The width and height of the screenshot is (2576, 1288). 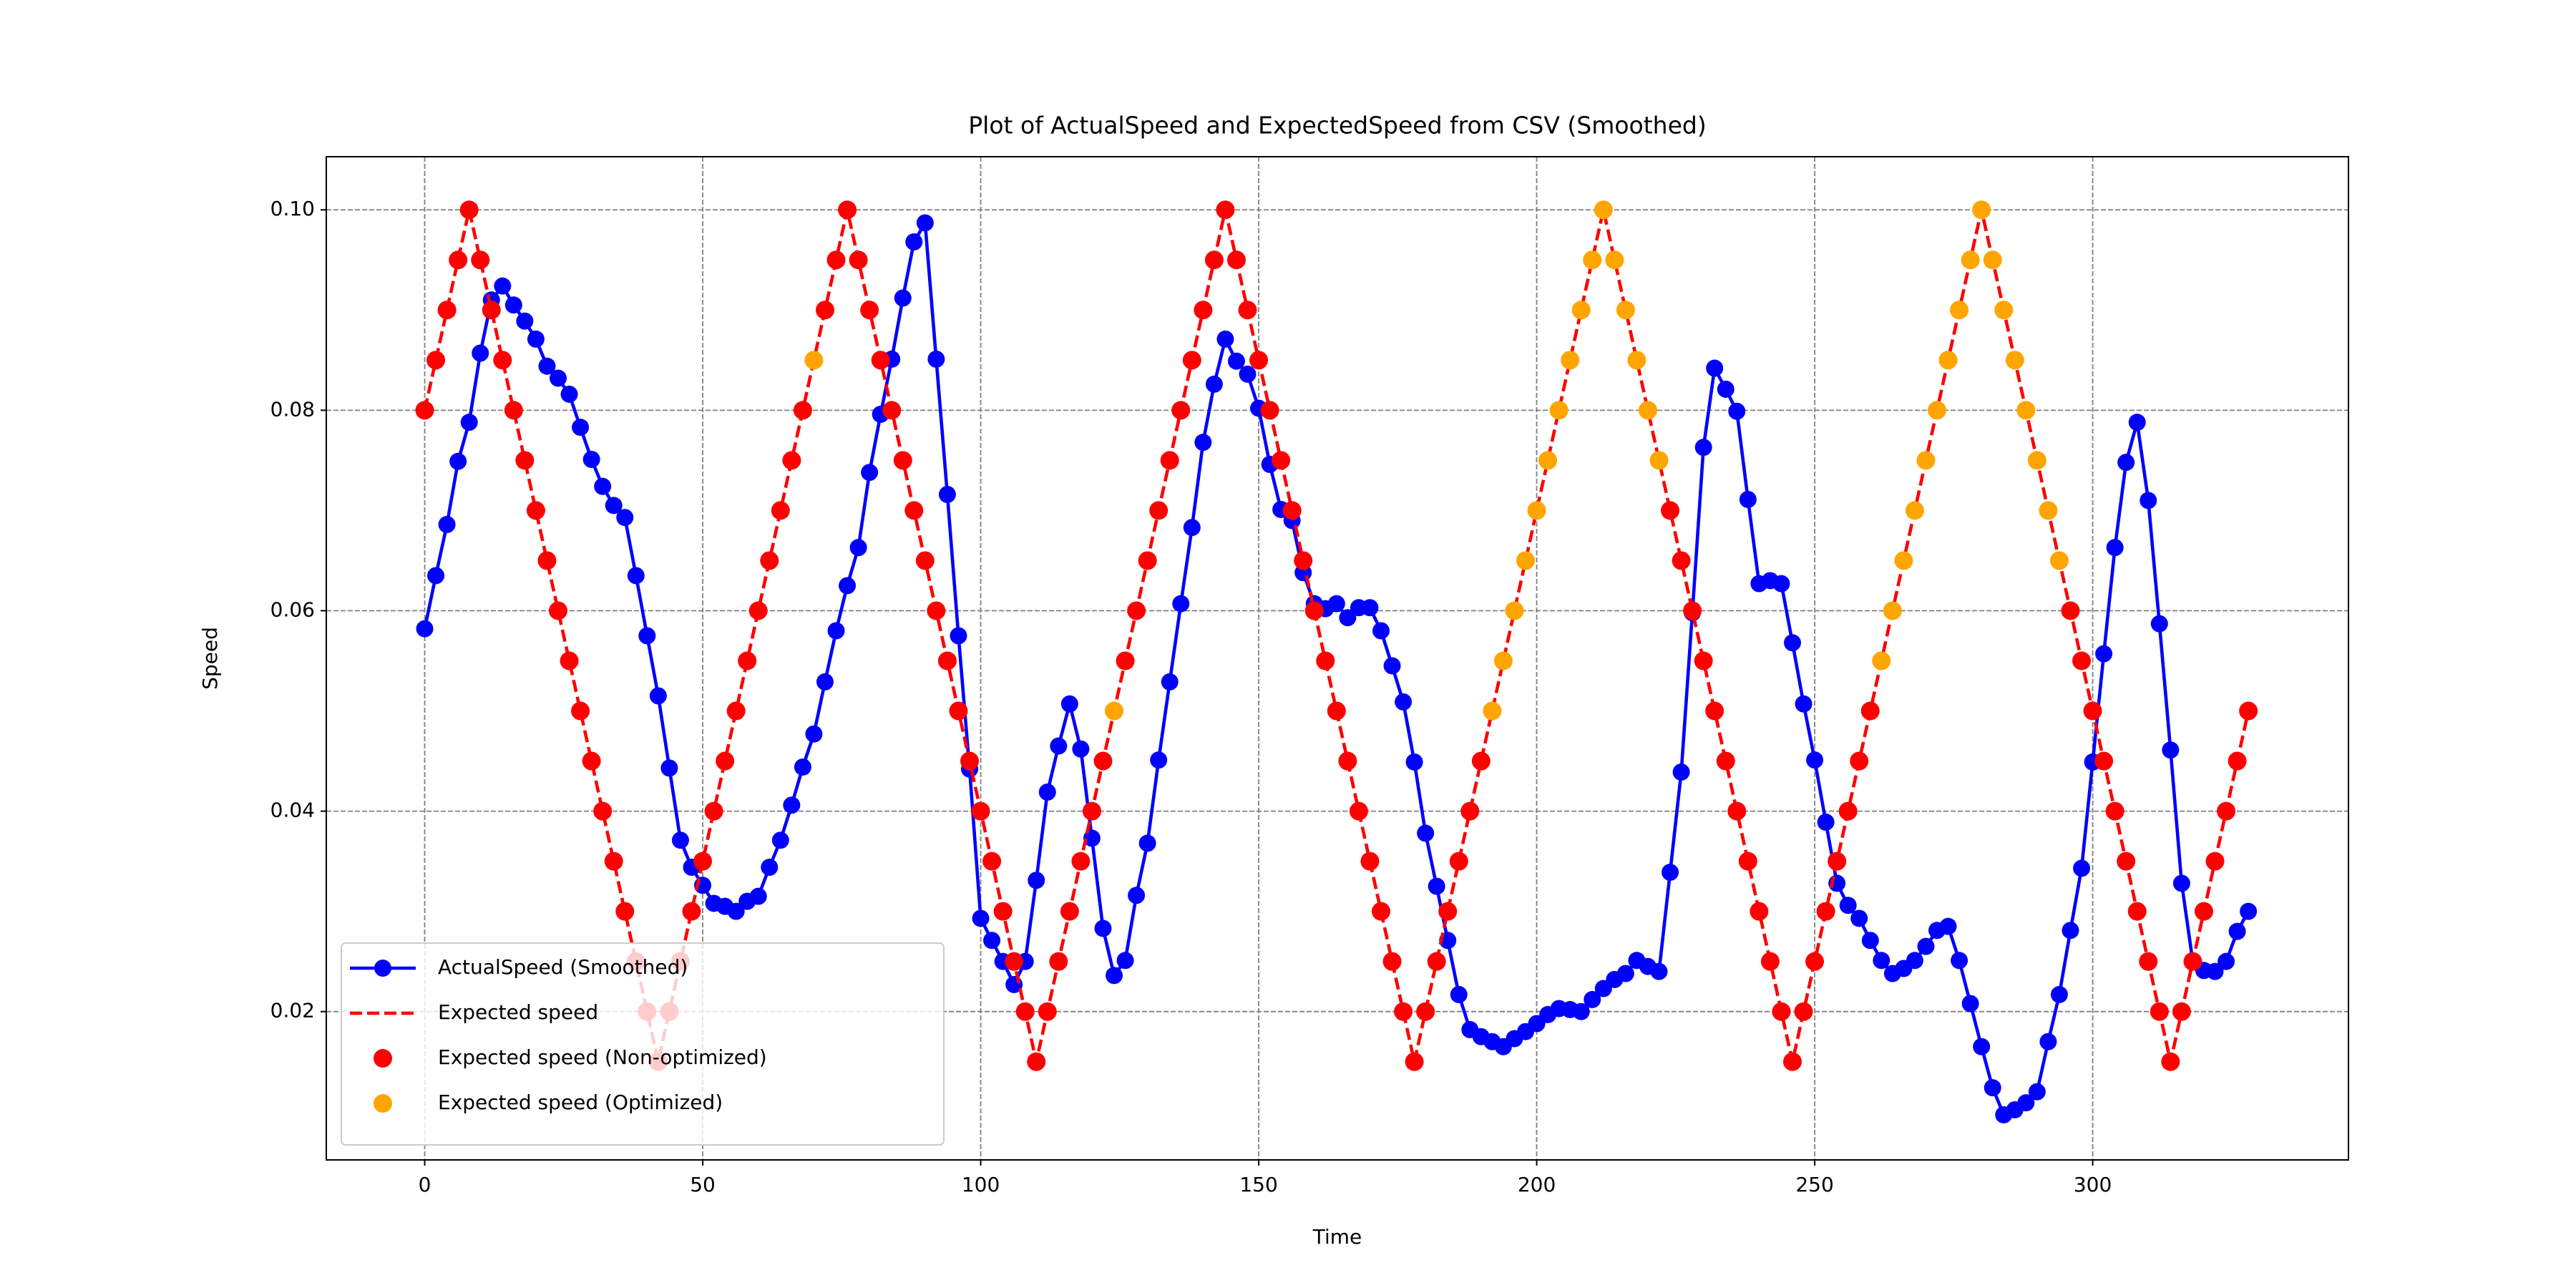 What do you see at coordinates (2093, 1184) in the screenshot?
I see `x-tick-label: 300` at bounding box center [2093, 1184].